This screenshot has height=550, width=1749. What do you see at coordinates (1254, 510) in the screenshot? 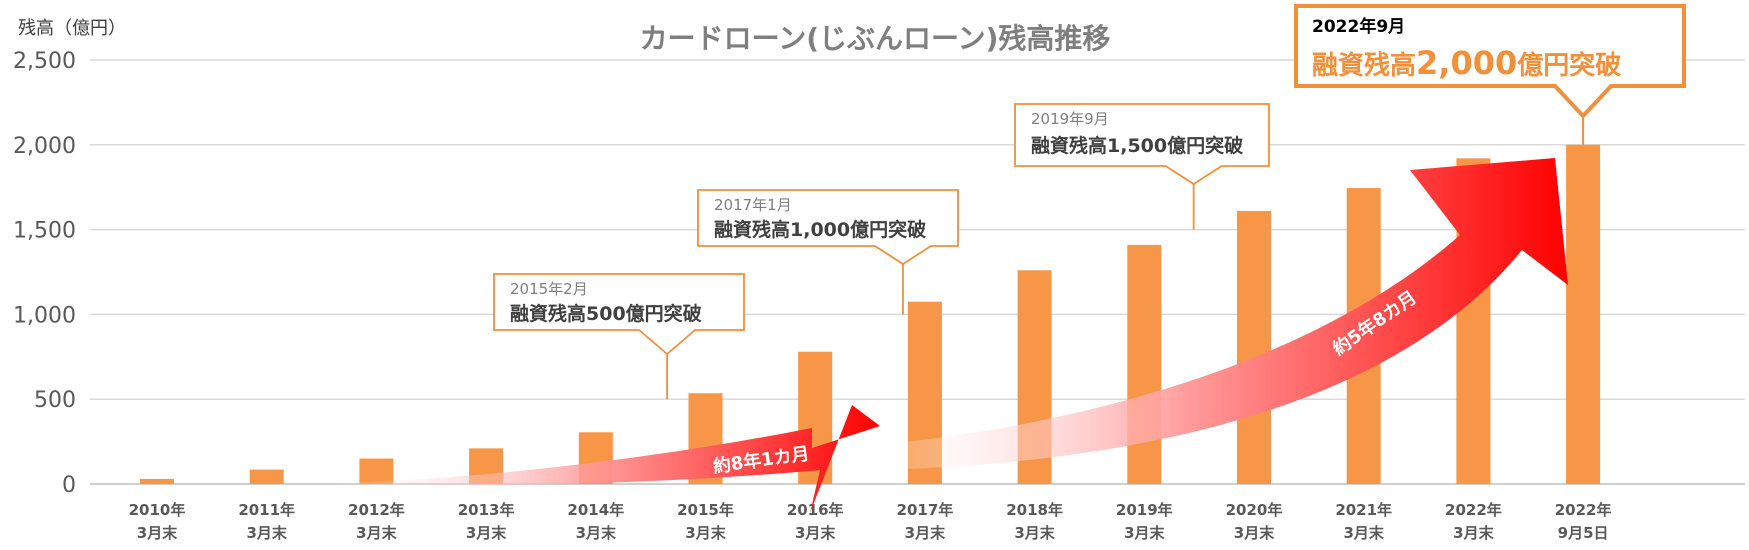
I see `x-tick-label-line1: 2020年` at bounding box center [1254, 510].